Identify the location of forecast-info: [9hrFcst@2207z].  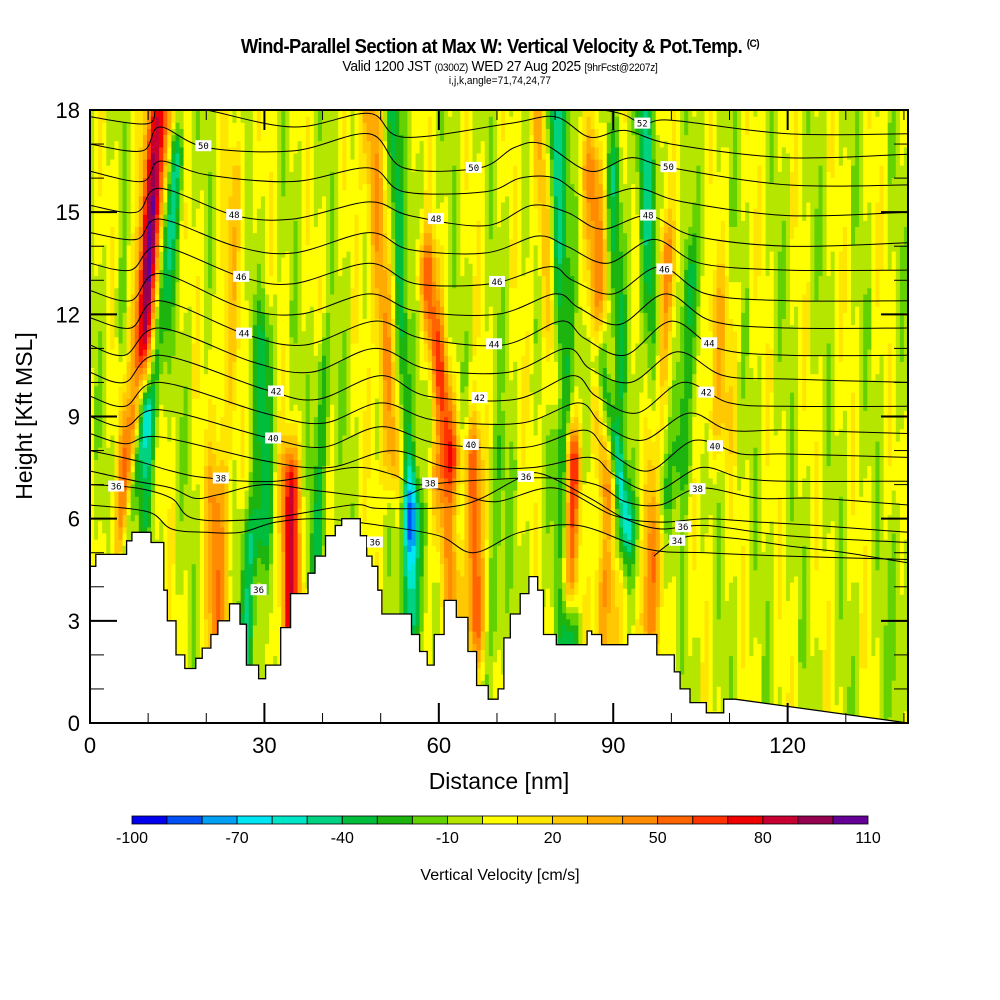
(620, 68).